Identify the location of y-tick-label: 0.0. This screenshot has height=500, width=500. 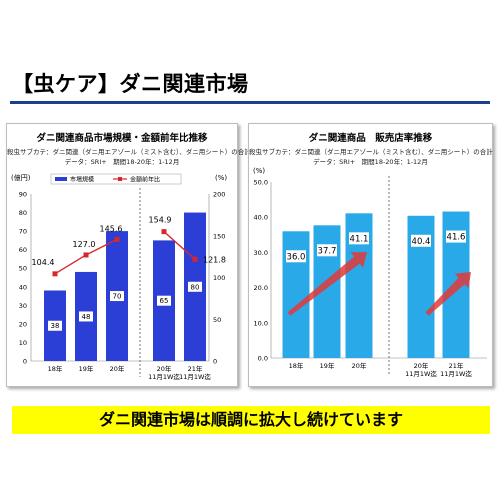
(263, 359).